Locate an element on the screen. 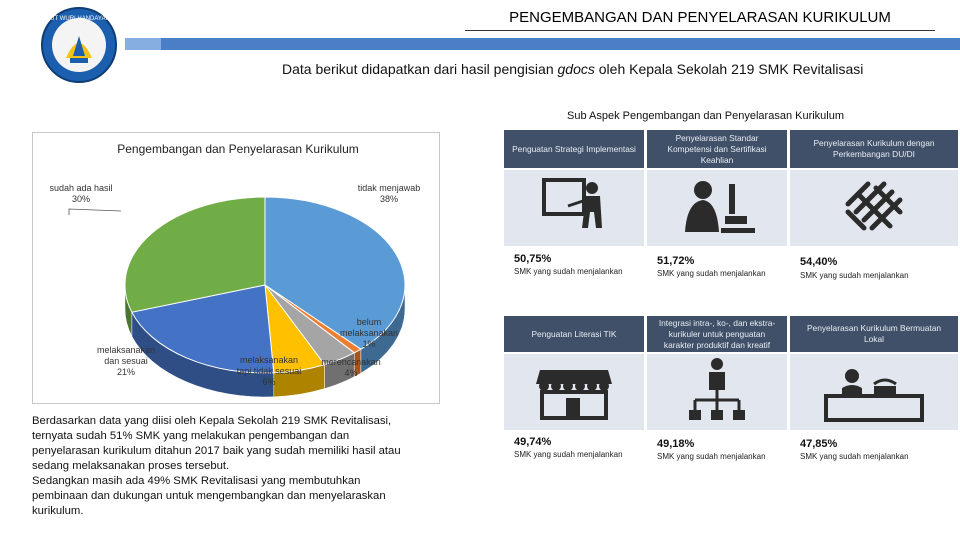 This screenshot has width=960, height=540. pie-label-tidak-menjawab: tidak menjawab 38% is located at coordinates (389, 193).